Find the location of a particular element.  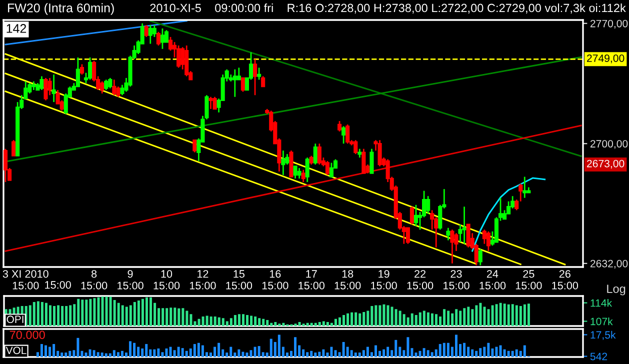

x-tick-label: 24 15:00 is located at coordinates (493, 280).